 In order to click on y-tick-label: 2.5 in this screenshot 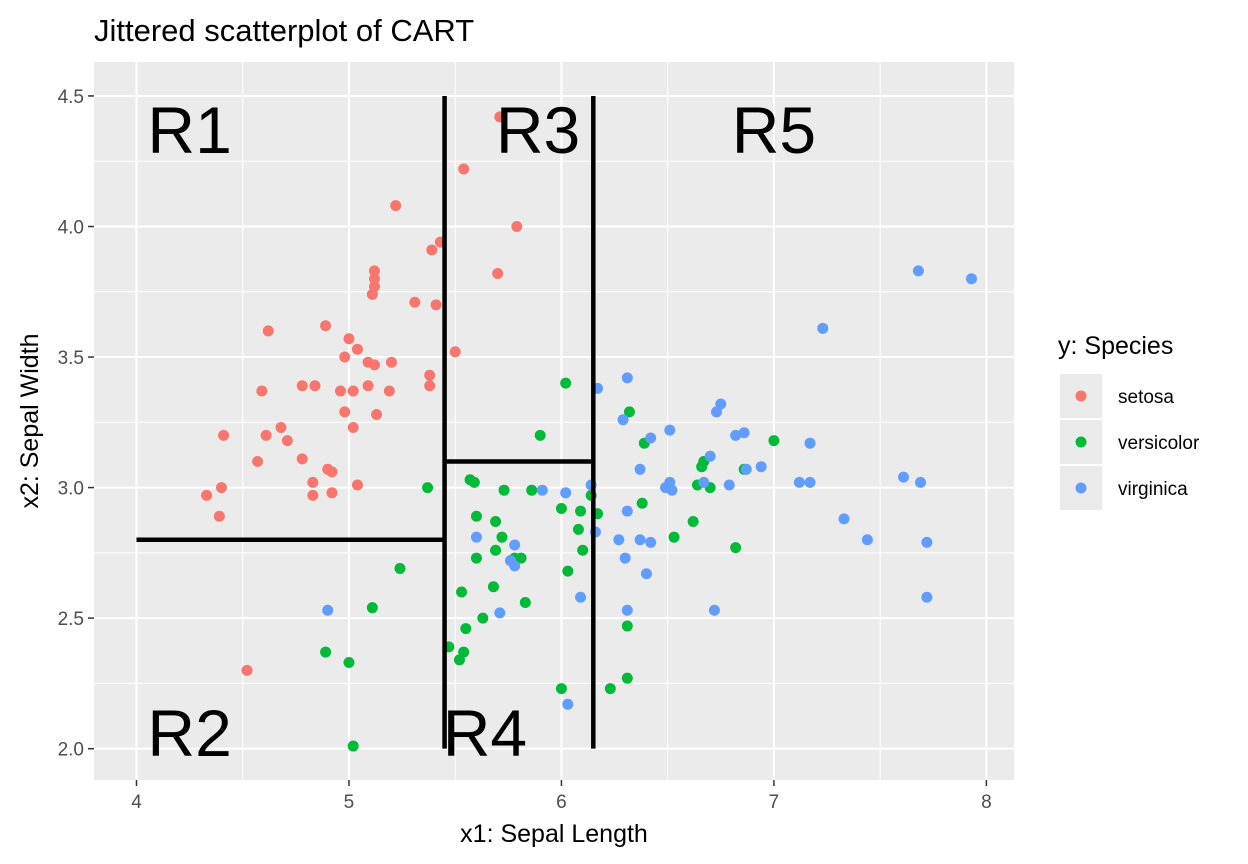, I will do `click(71, 619)`.